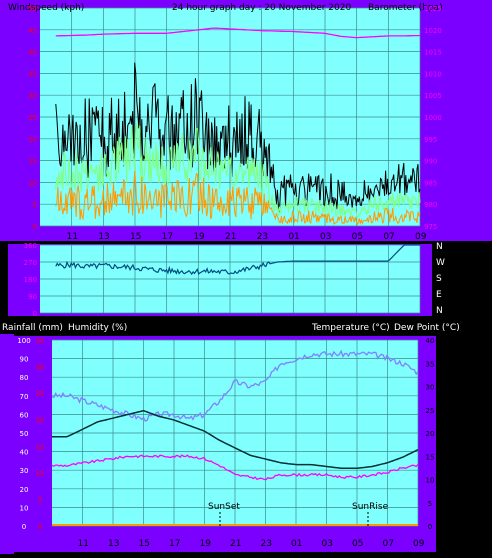  I want to click on temperature-axis-label: Temperature (°C), so click(350, 328).